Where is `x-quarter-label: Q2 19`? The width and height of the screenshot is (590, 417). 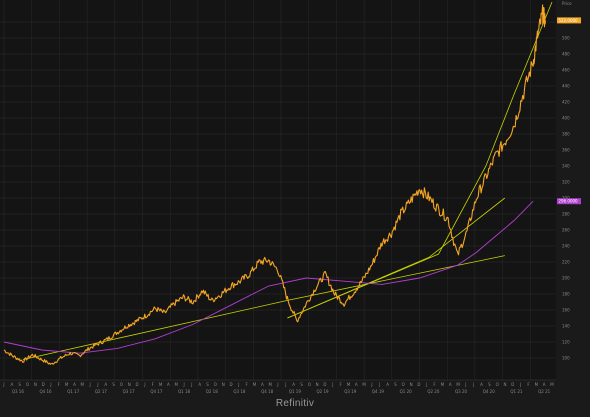
x-quarter-label: Q2 19 is located at coordinates (323, 391).